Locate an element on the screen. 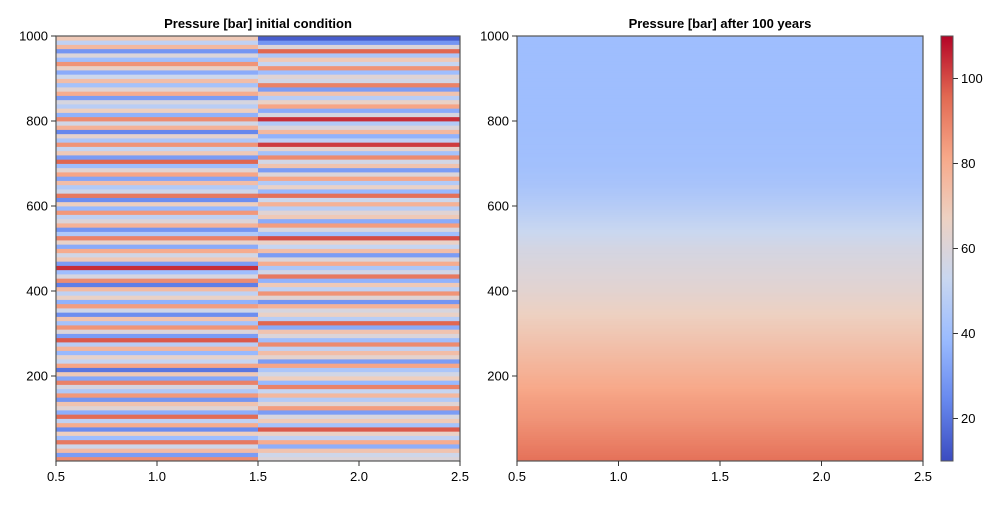  colorbar-tick-label: 80 is located at coordinates (968, 163).